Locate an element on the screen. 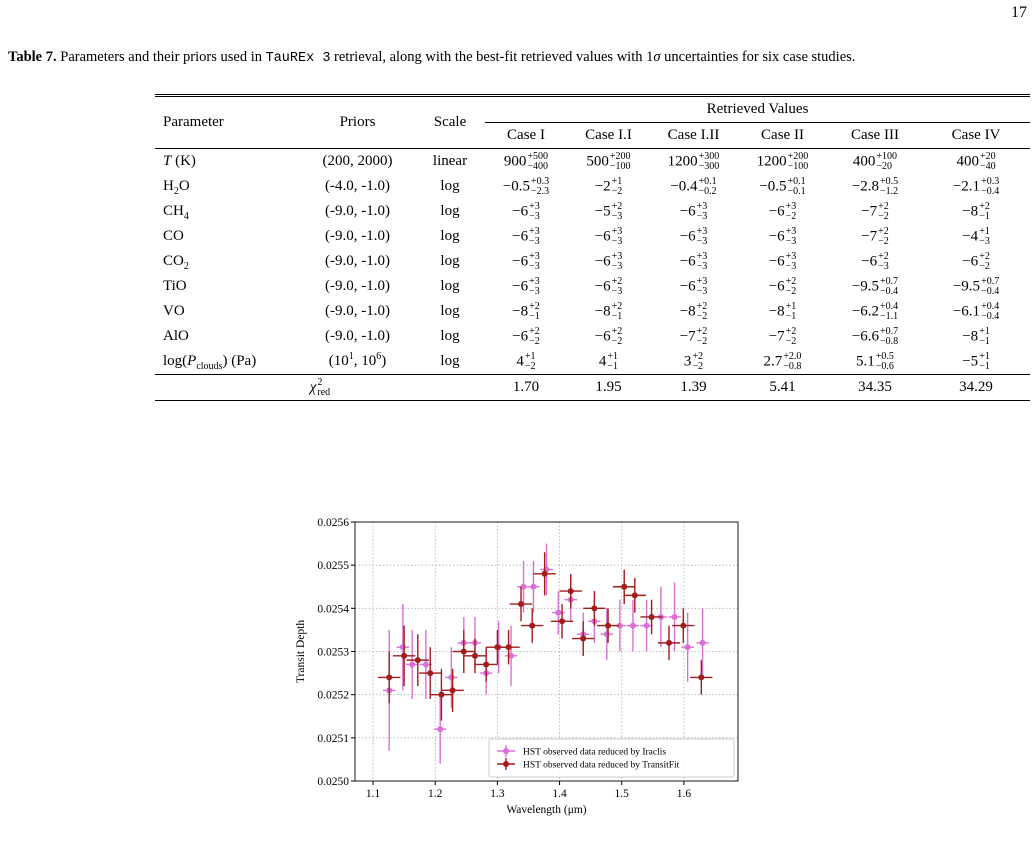 The height and width of the screenshot is (850, 1035). scale-cell: log is located at coordinates (450, 286).